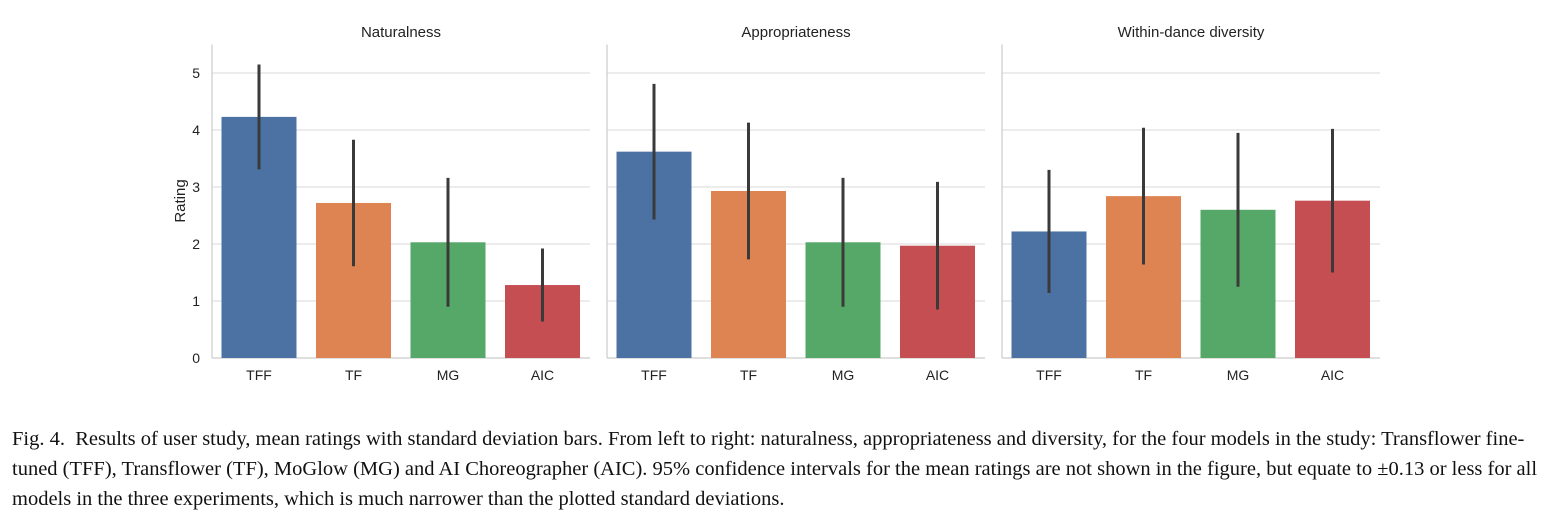  What do you see at coordinates (196, 244) in the screenshot?
I see `y-tick-label: 2` at bounding box center [196, 244].